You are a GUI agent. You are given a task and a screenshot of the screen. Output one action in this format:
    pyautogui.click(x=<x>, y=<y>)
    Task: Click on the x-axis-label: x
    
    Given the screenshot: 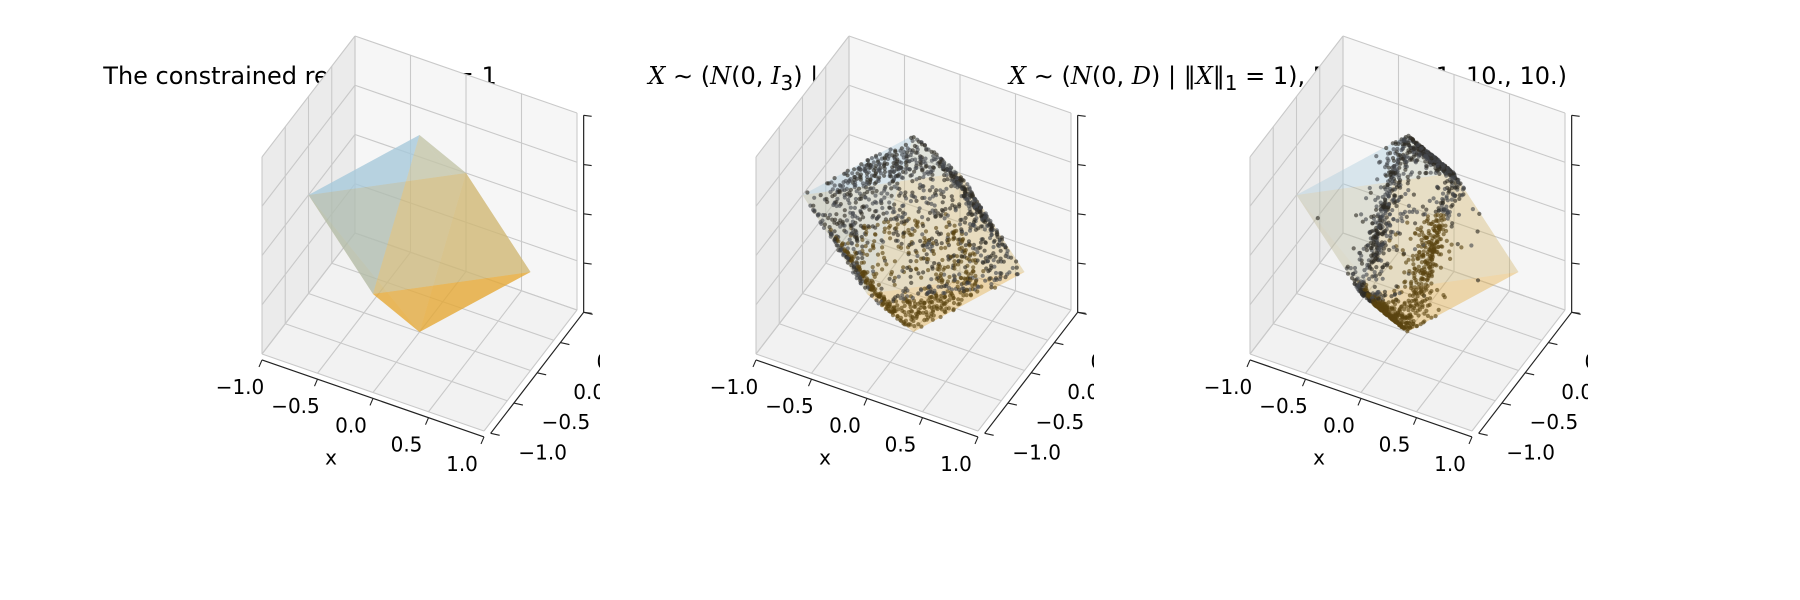 What is the action you would take?
    pyautogui.click(x=1319, y=457)
    